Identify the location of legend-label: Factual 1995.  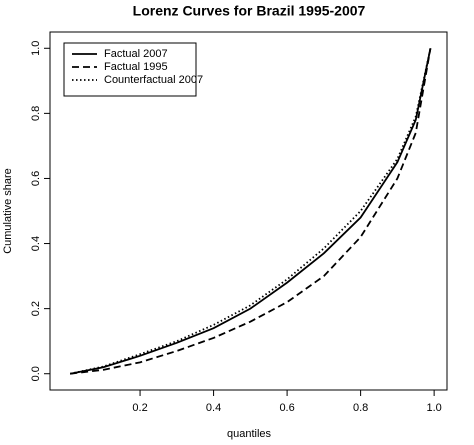
(136, 67).